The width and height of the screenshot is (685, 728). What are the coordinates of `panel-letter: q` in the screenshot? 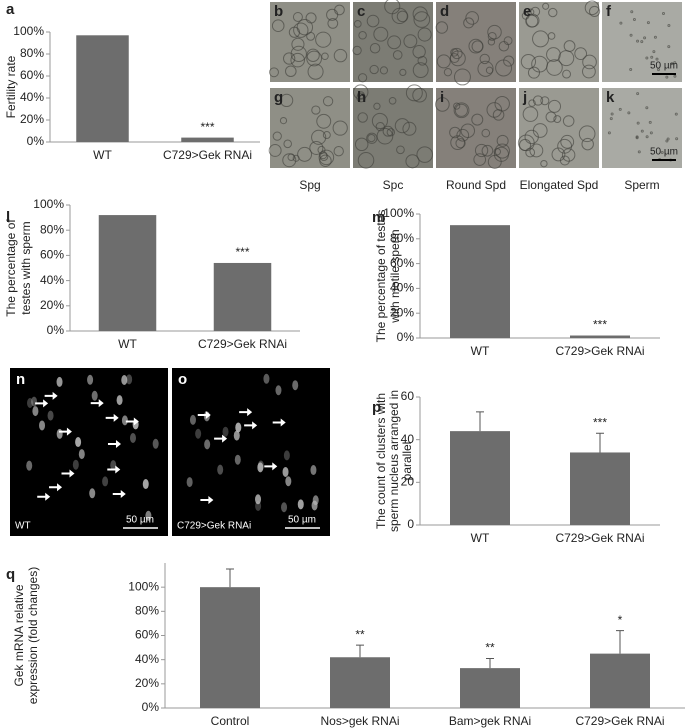 It's located at (10, 574).